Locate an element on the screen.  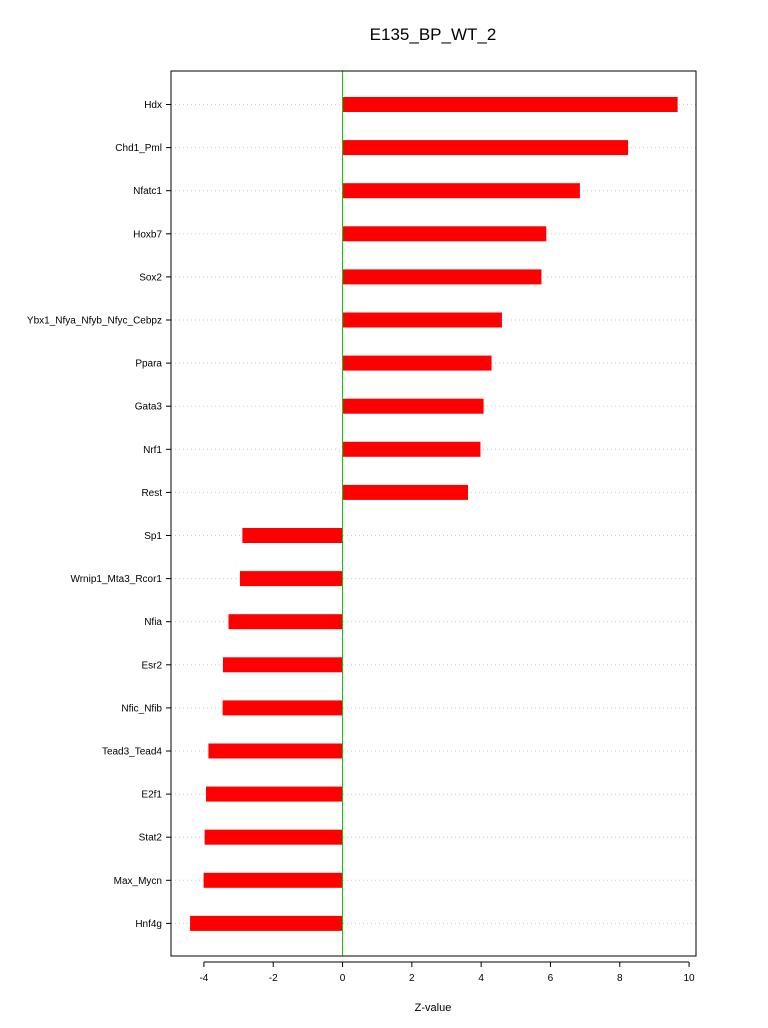
x-tick-label: 10 is located at coordinates (690, 978).